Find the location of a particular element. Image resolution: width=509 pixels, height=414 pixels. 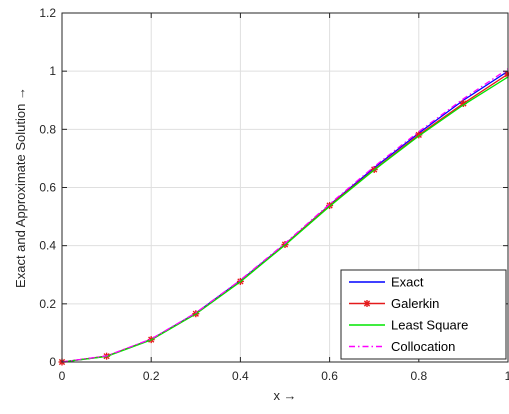

legend-label: Exact is located at coordinates (407, 282).